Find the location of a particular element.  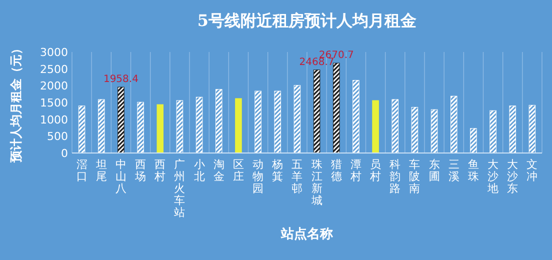

x-tick-label: 坦尾 is located at coordinates (100, 170).